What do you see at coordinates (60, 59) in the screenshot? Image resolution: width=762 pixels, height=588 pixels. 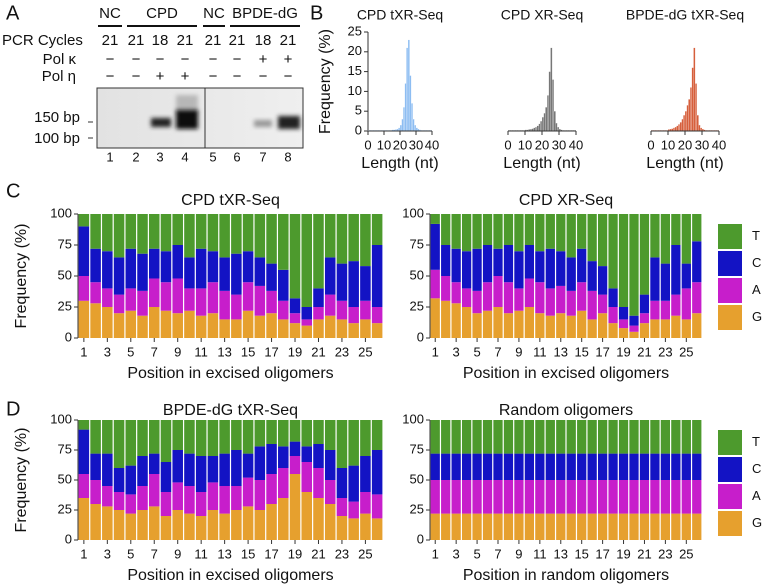 I see `row-label: Pol κ` at bounding box center [60, 59].